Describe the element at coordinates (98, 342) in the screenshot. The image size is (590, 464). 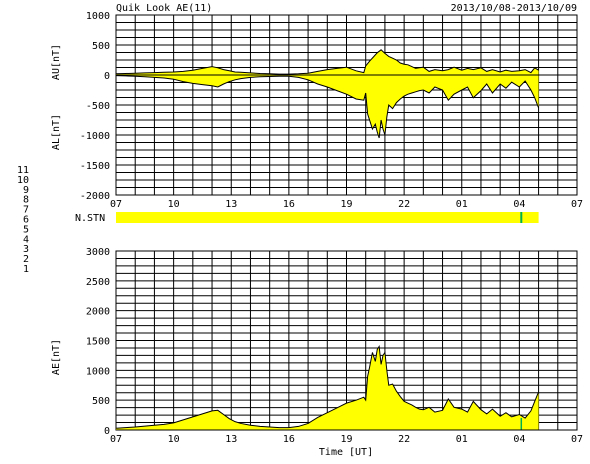
I see `y-tick-label: 1500` at that location.